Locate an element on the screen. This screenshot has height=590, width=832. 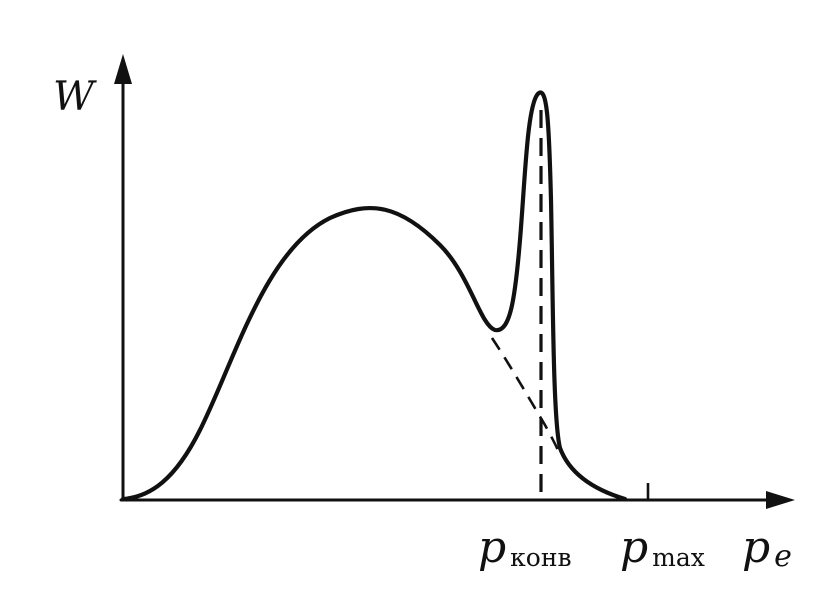
y-axis-label: W is located at coordinates (75, 97).